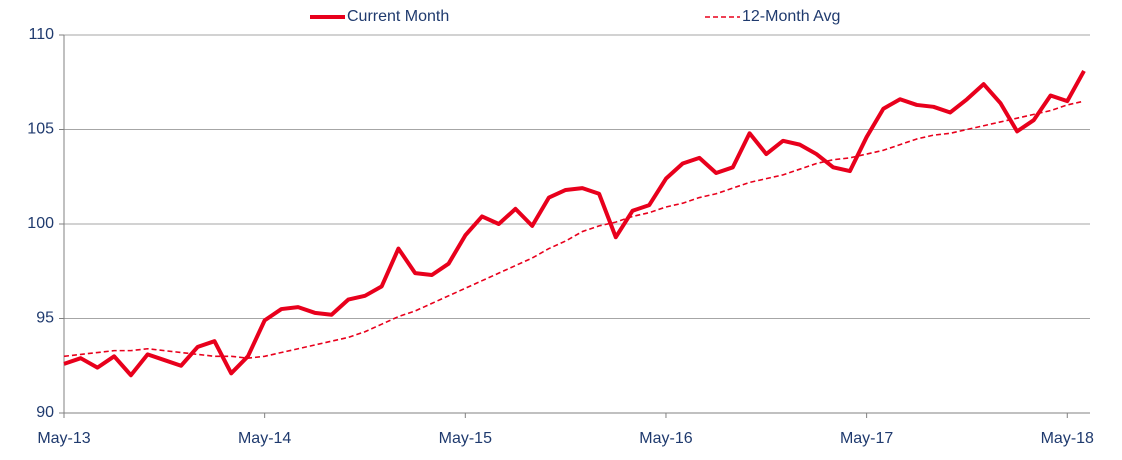 Image resolution: width=1122 pixels, height=460 pixels. Describe the element at coordinates (40, 223) in the screenshot. I see `y-tick-label: 100` at that location.